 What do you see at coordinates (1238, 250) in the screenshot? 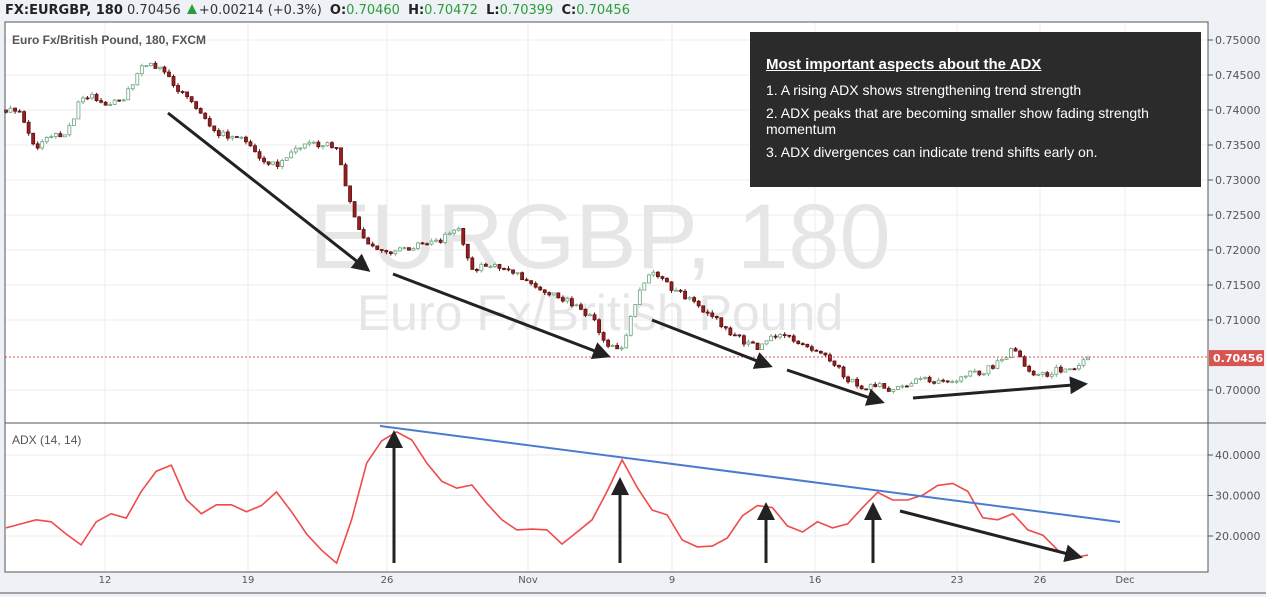
I see `price-tick-label: 0.72000` at bounding box center [1238, 250].